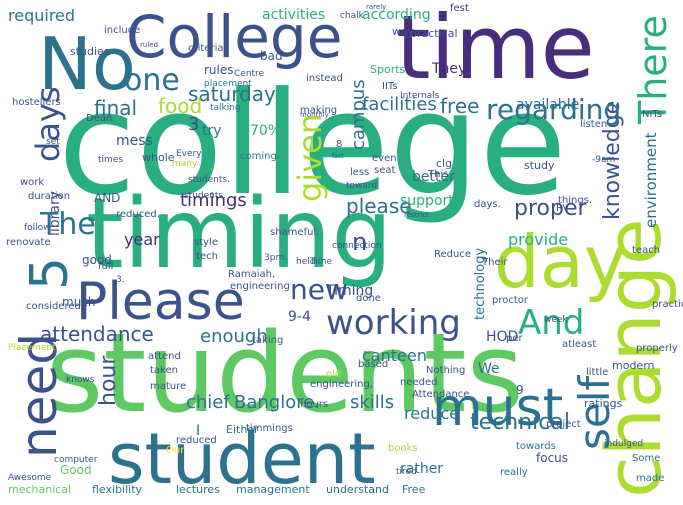  What do you see at coordinates (252, 274) in the screenshot?
I see `word-Ramaiah: Ramaiah,` at bounding box center [252, 274].